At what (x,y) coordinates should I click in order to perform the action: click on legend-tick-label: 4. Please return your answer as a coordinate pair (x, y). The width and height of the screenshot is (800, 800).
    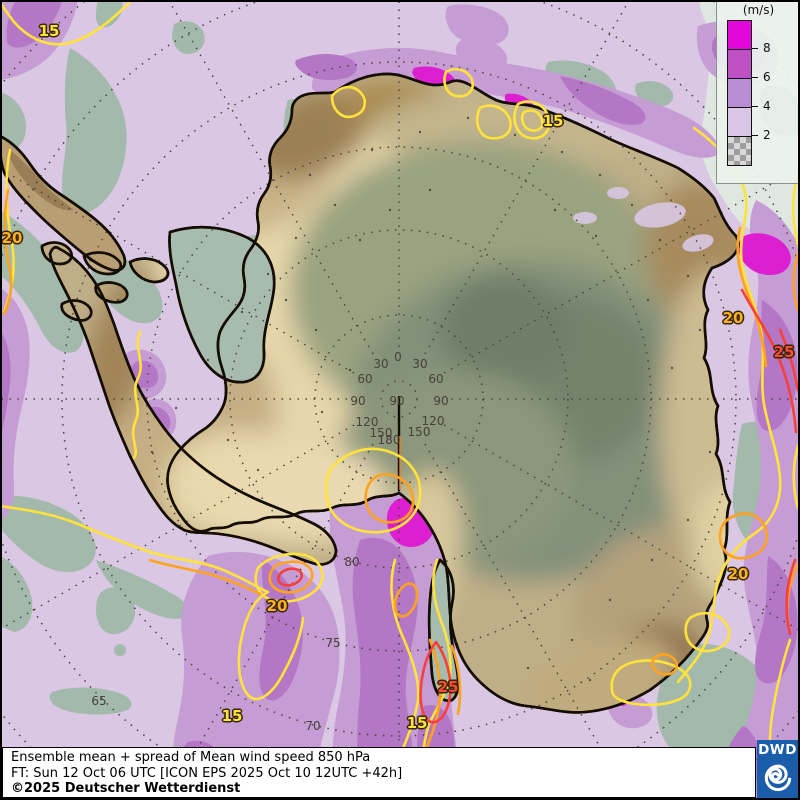
    Looking at the image, I should click on (761, 106).